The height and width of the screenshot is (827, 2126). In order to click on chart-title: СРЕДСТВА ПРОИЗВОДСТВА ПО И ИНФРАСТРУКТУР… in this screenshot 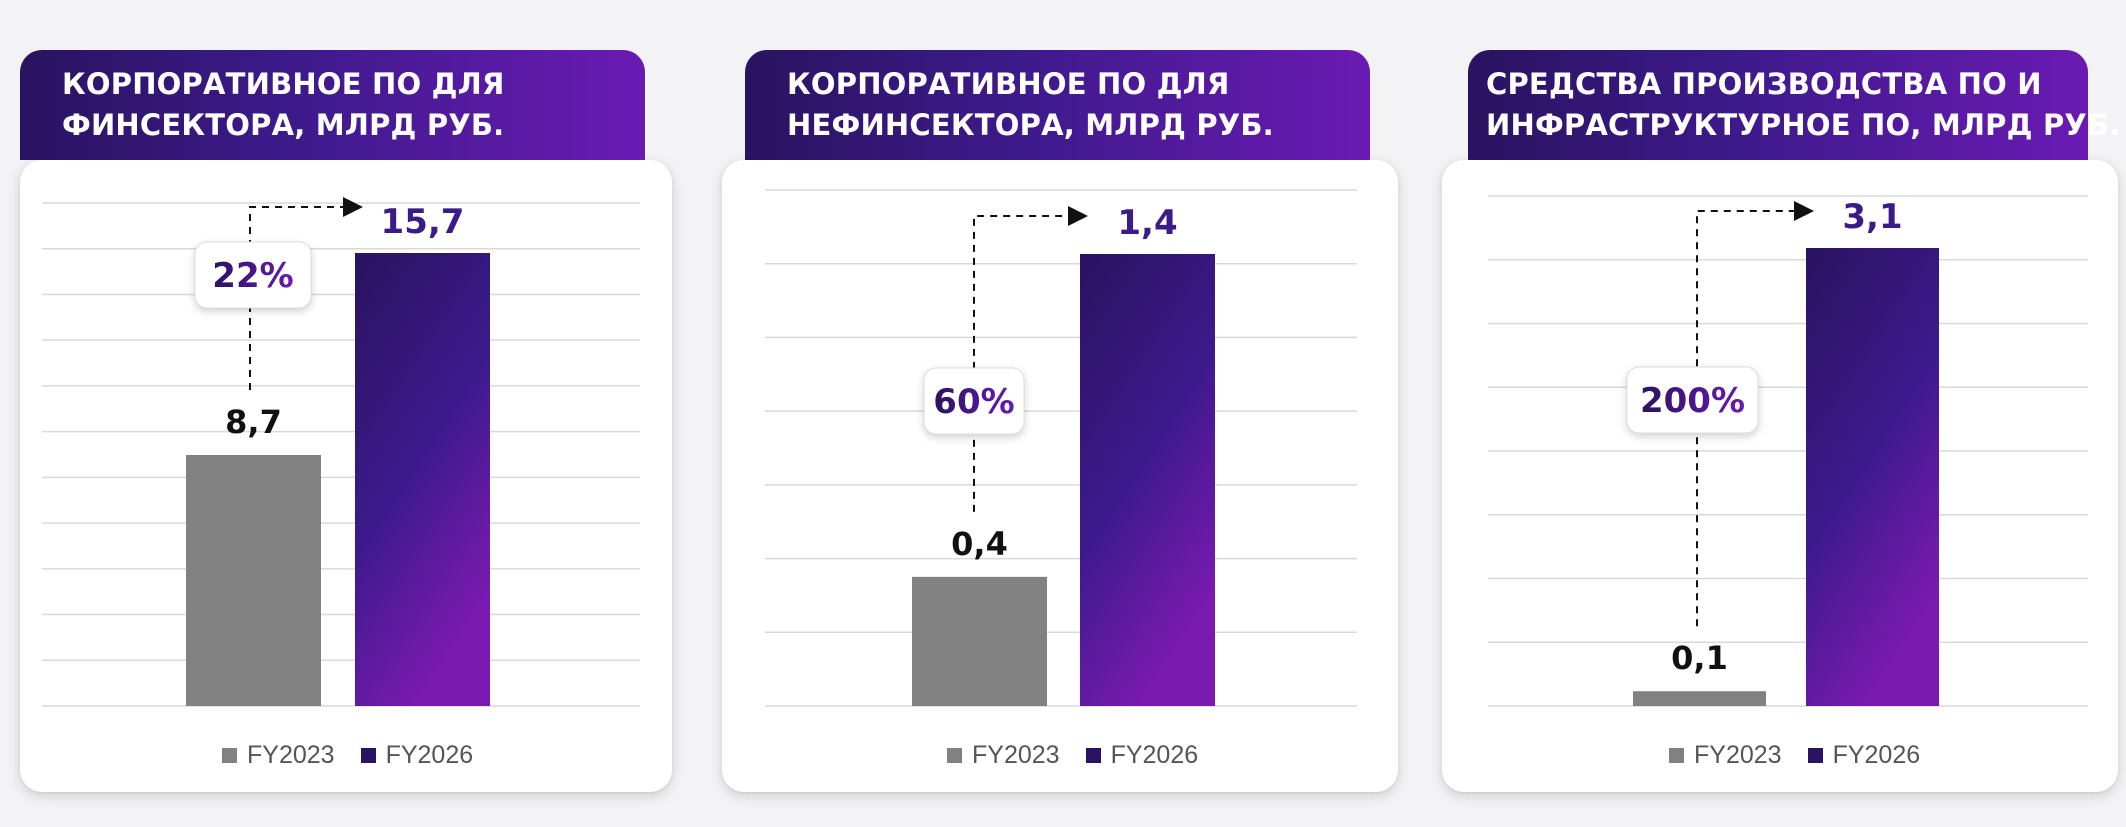, I will do `click(1794, 105)`.